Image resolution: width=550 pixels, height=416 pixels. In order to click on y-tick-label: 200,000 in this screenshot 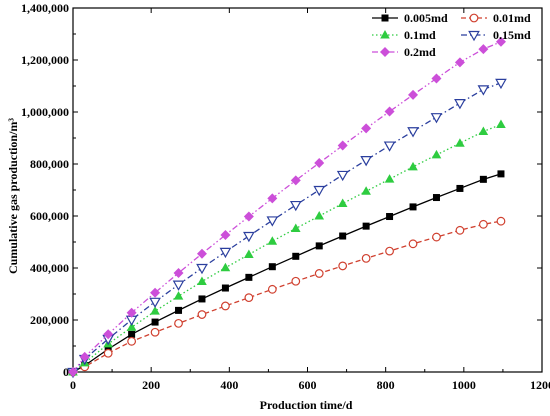, I will do `click(49, 320)`.